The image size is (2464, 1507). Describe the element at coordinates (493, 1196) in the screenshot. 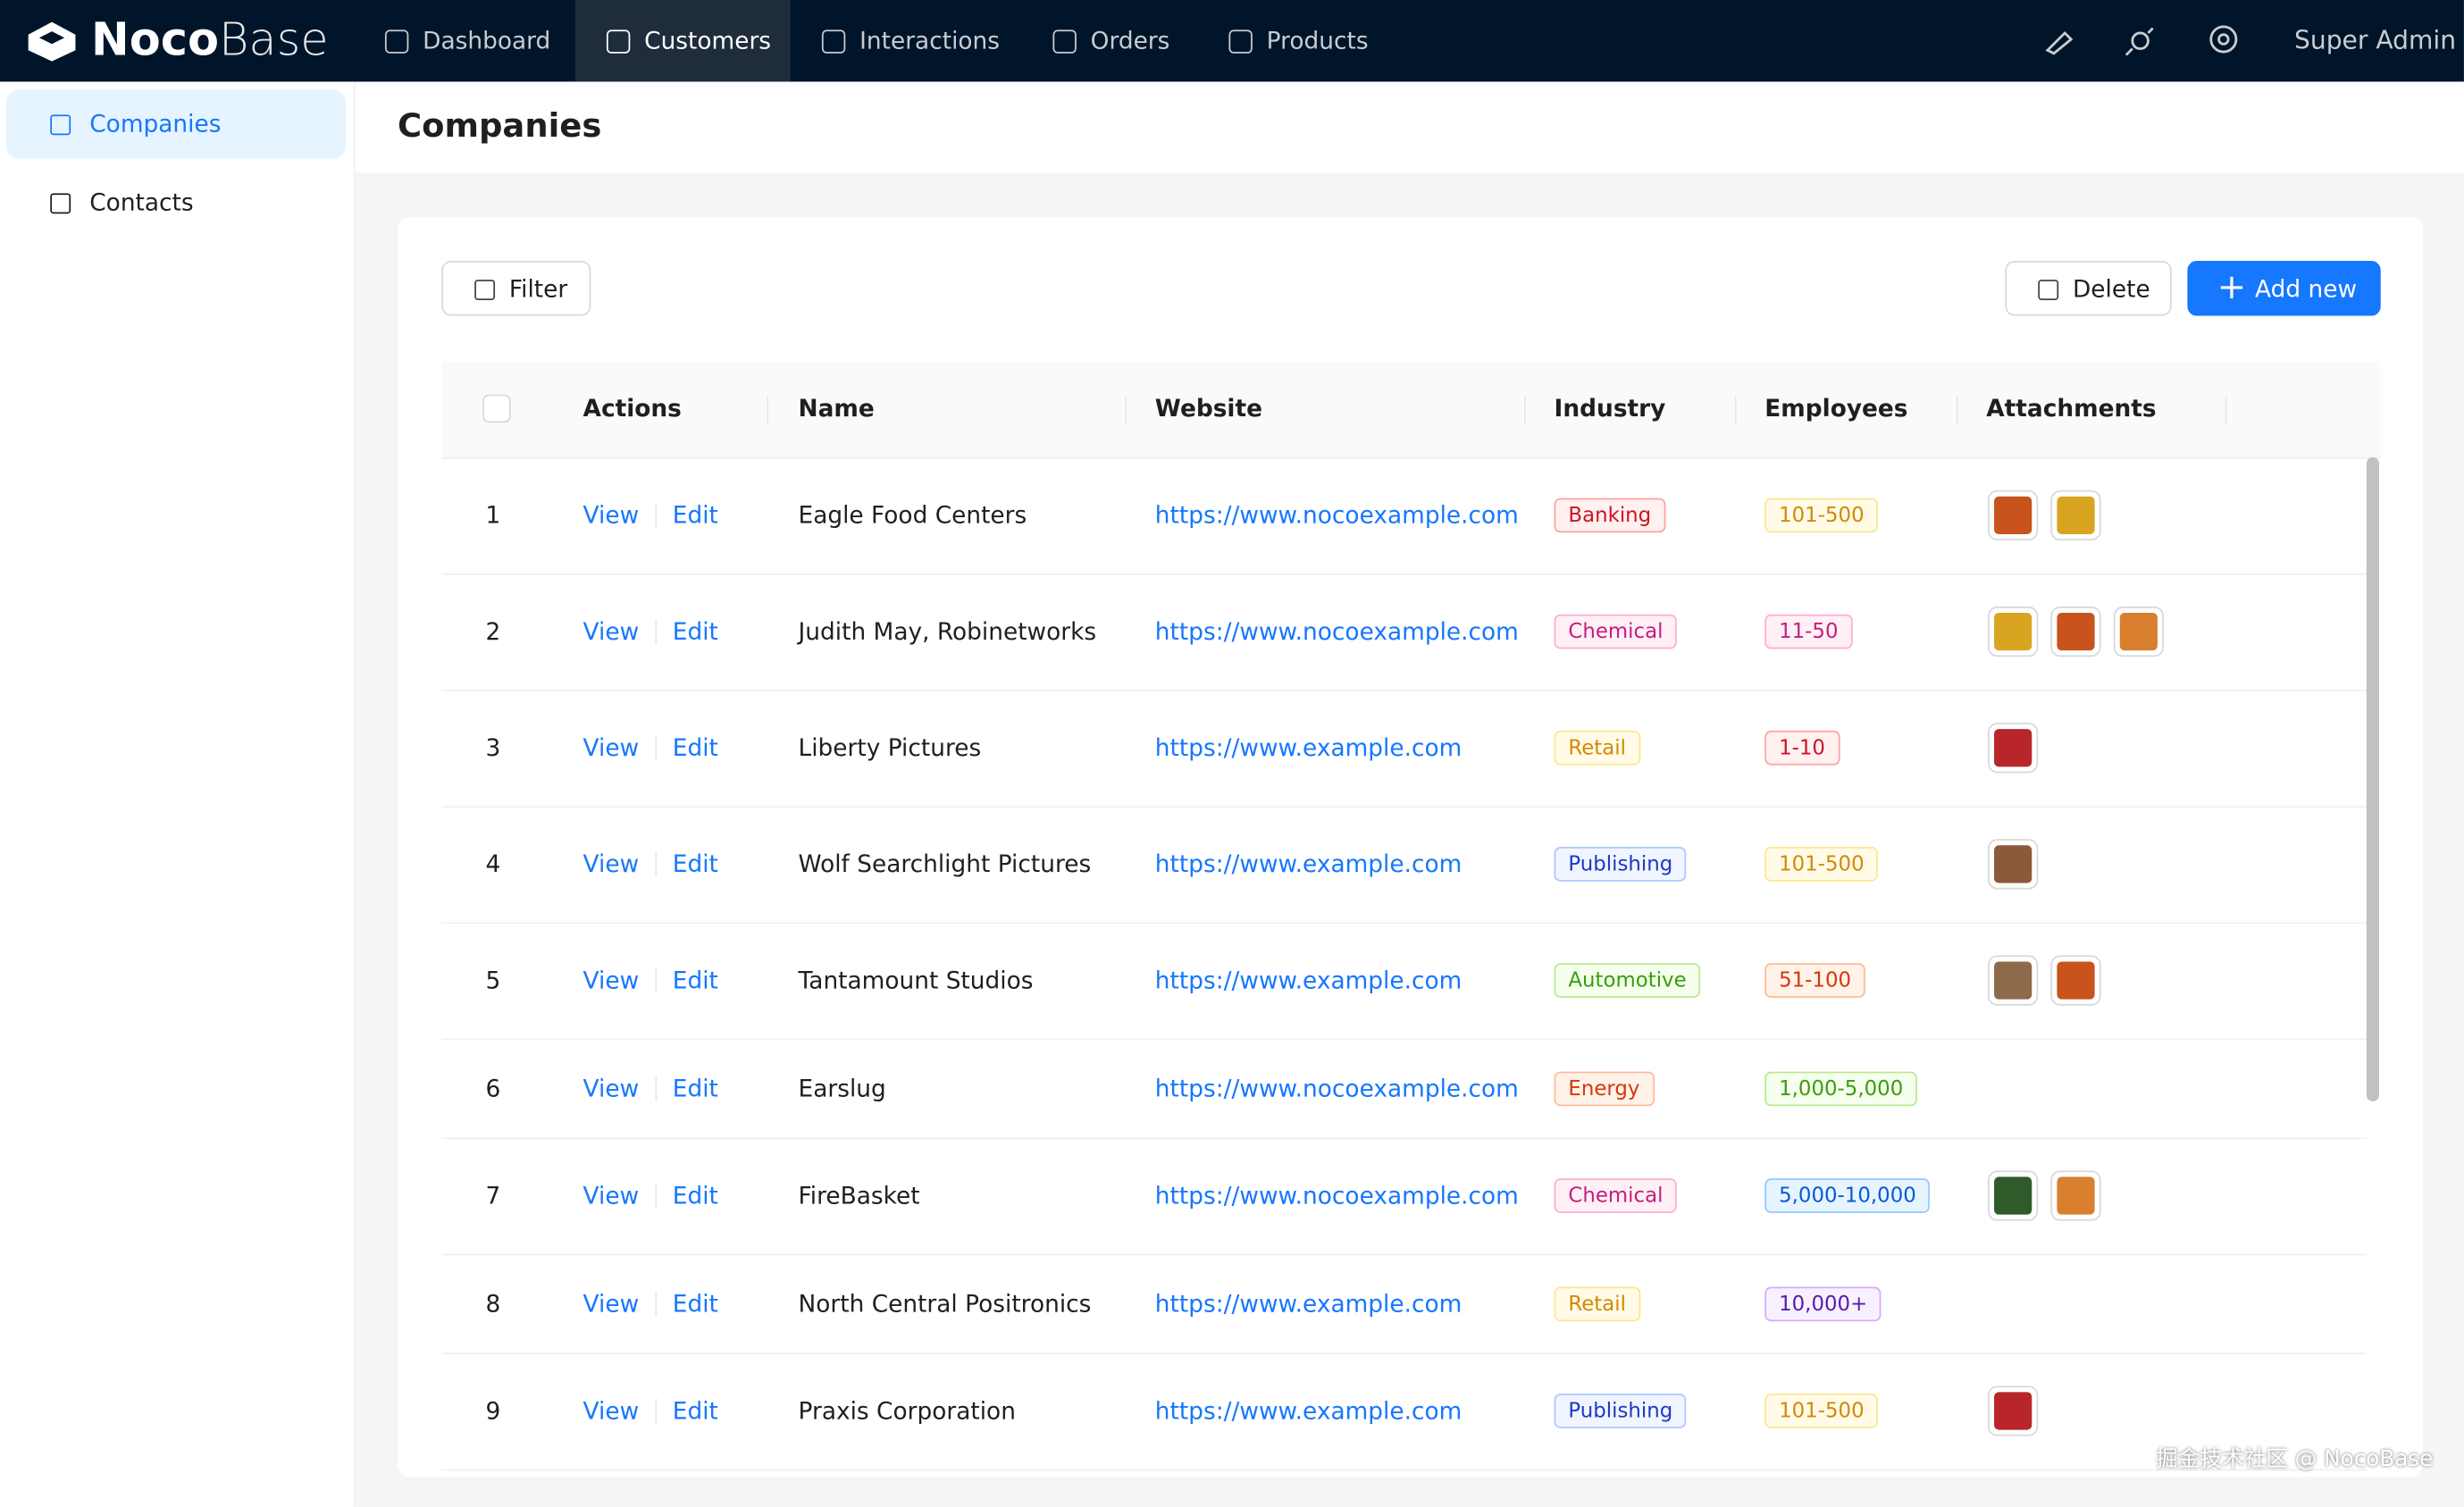

I see `row-index: 7` at that location.